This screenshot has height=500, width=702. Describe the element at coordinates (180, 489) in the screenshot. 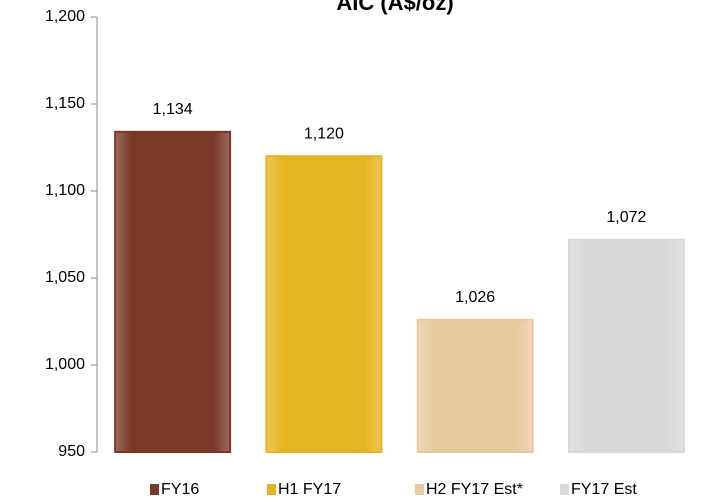

I see `legend-label: FY16` at that location.